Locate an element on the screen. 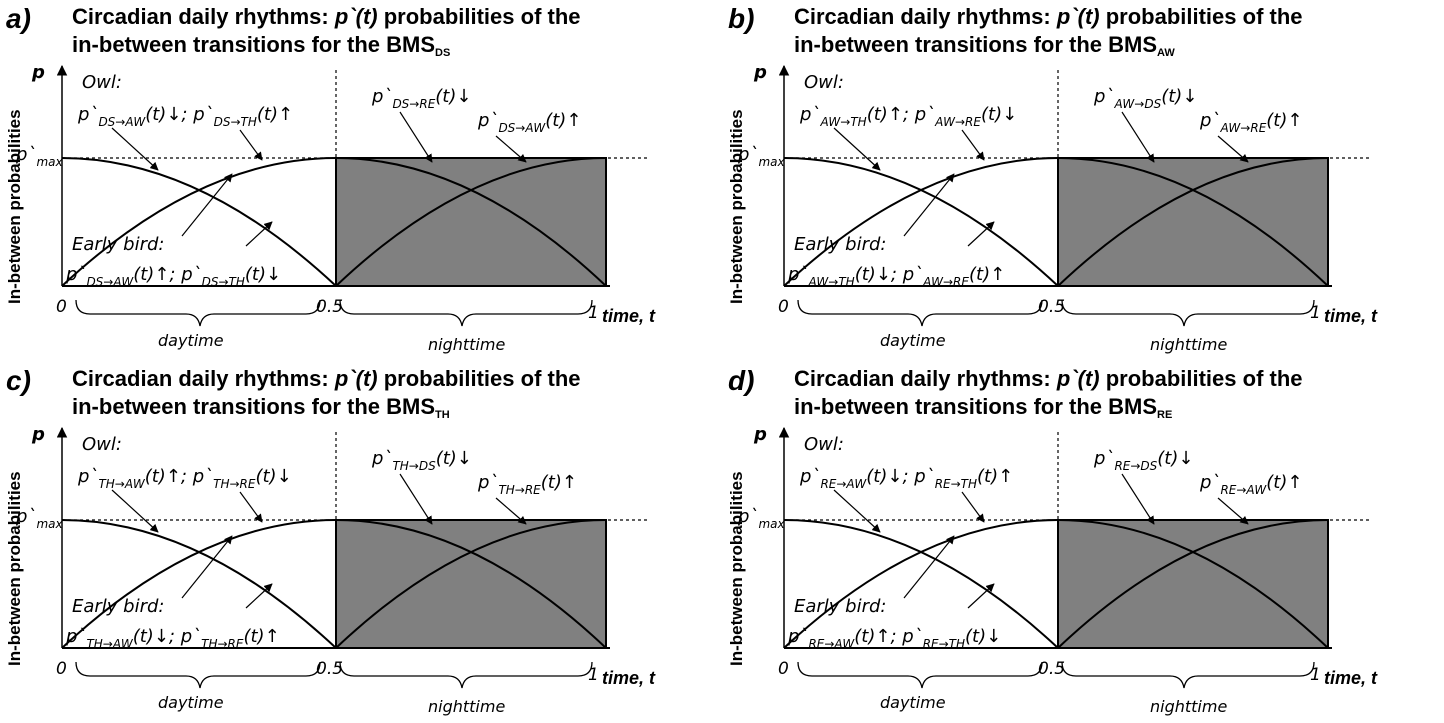 The image size is (1444, 723). owl-annotation: p`TH→AW(t)↑; p`TH→RE(t)↓ is located at coordinates (184, 478).